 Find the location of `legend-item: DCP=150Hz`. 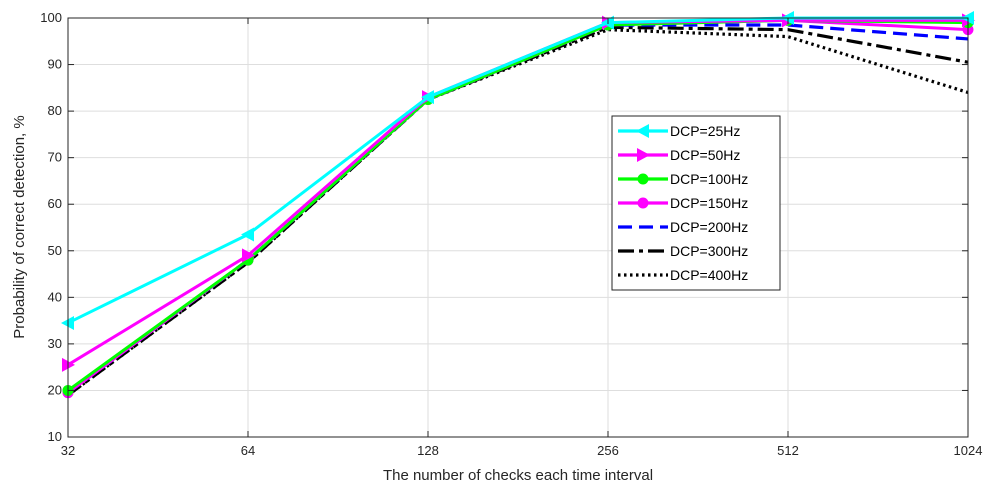

legend-item: DCP=150Hz is located at coordinates (683, 203).